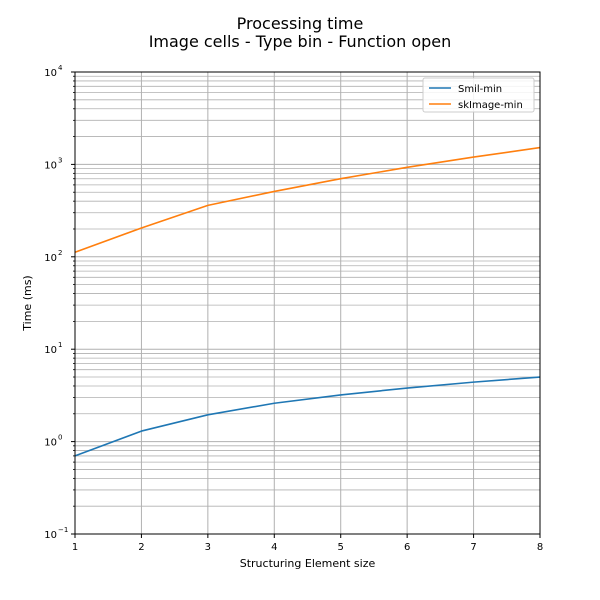 The image size is (600, 600). What do you see at coordinates (60, 438) in the screenshot?
I see `y-tick-exponent: 0` at bounding box center [60, 438].